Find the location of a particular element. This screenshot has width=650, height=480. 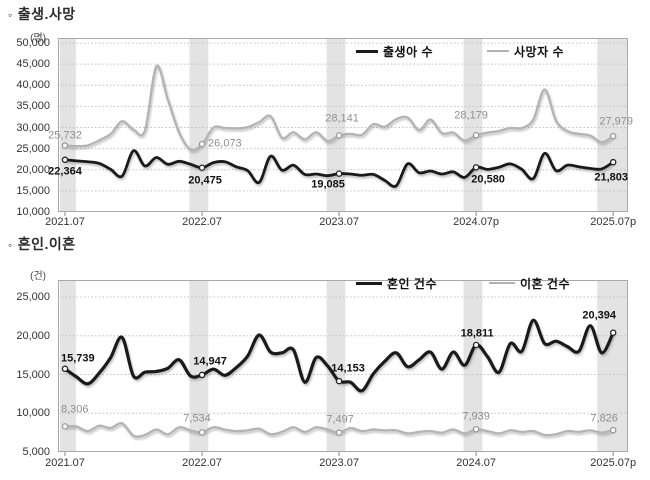

legend-label-divorces: 이혼 건수 is located at coordinates (545, 283).